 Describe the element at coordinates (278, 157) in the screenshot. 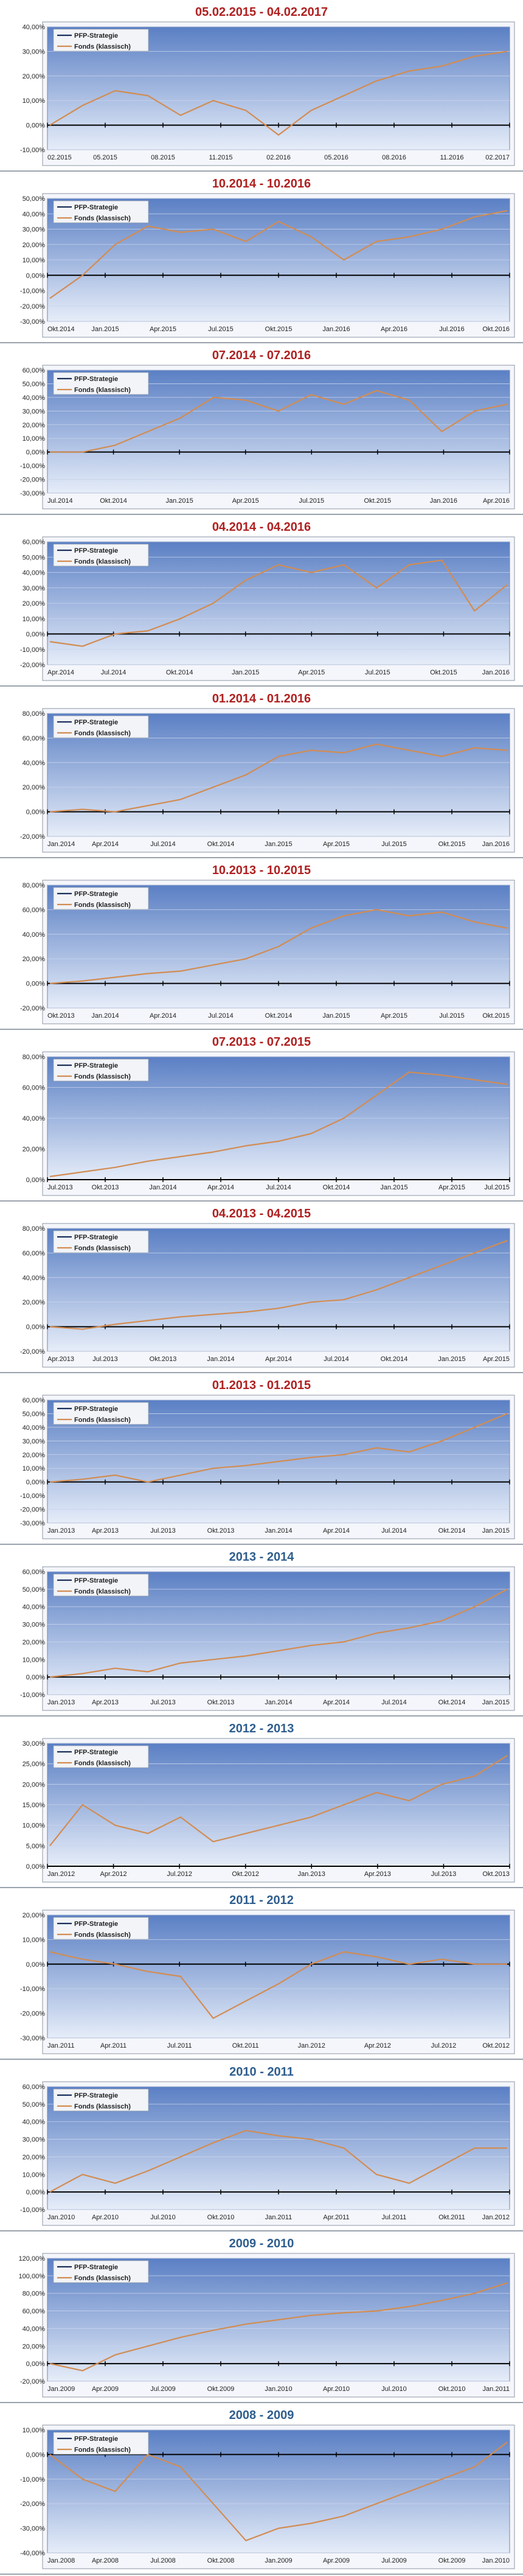

I see `x-tick-label: 02.2016` at that location.